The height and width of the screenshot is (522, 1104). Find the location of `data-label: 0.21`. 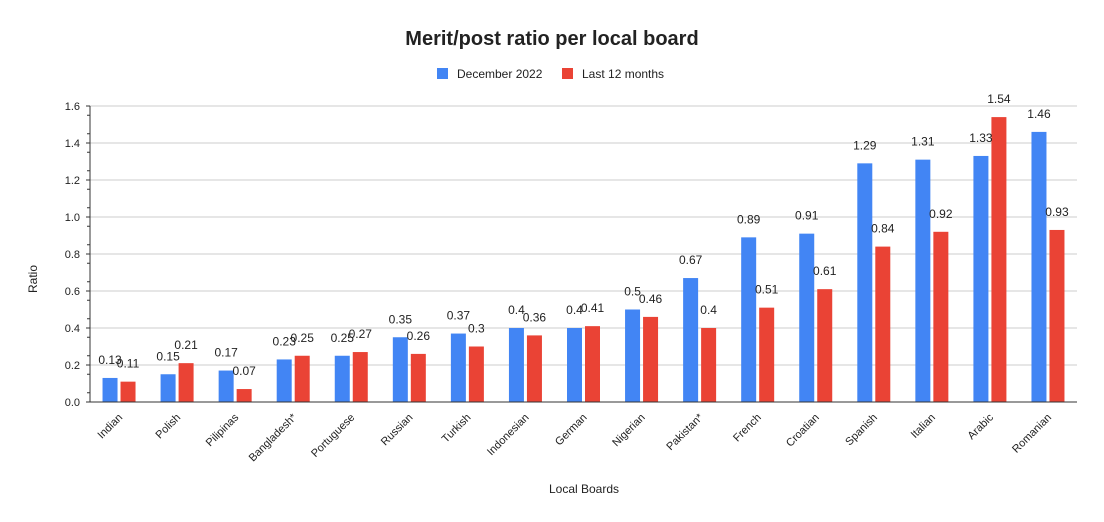

data-label: 0.21 is located at coordinates (186, 345).